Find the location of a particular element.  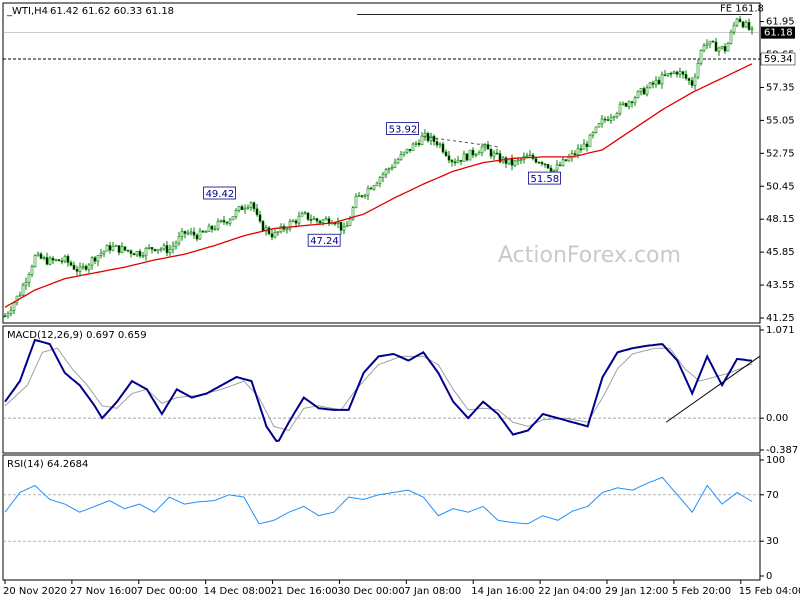

level-tag is located at coordinates (778, 59).